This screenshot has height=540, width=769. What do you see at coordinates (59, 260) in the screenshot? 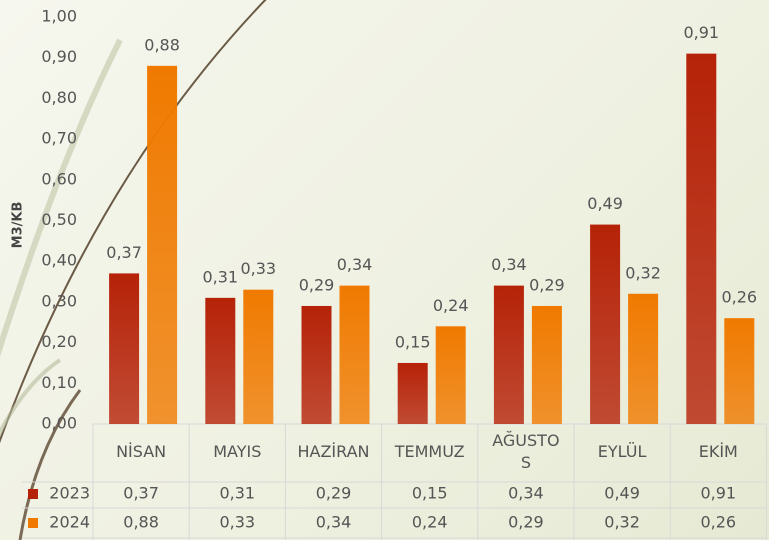
I see `y-tick-label: 0,40` at bounding box center [59, 260].